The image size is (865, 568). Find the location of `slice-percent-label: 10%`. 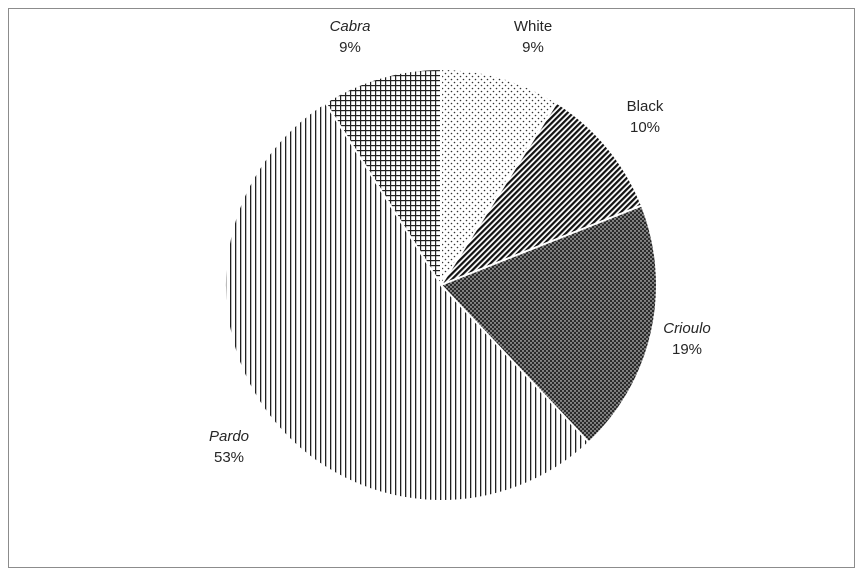

slice-percent-label: 10% is located at coordinates (645, 127).